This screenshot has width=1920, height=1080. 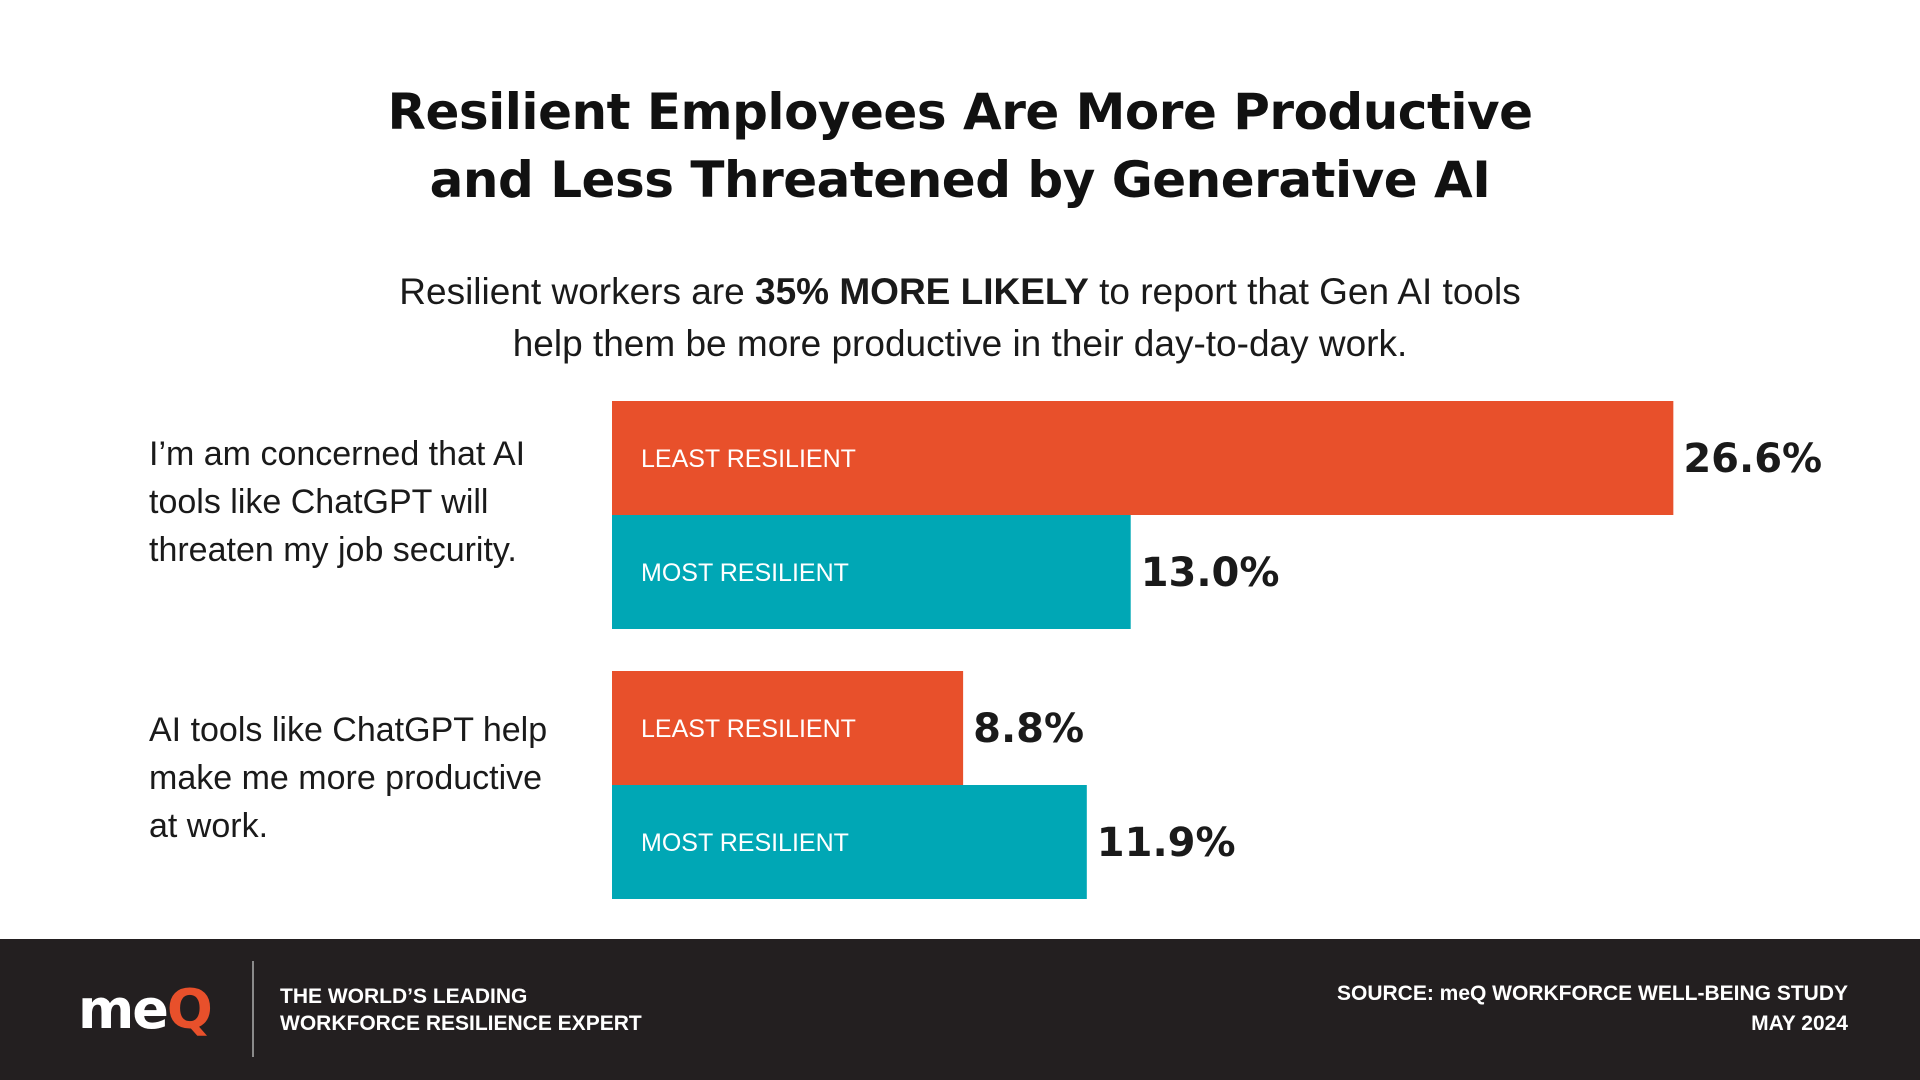 I want to click on bar-label-productivity-least-resilient: LEAST RESILIENT, so click(x=748, y=729).